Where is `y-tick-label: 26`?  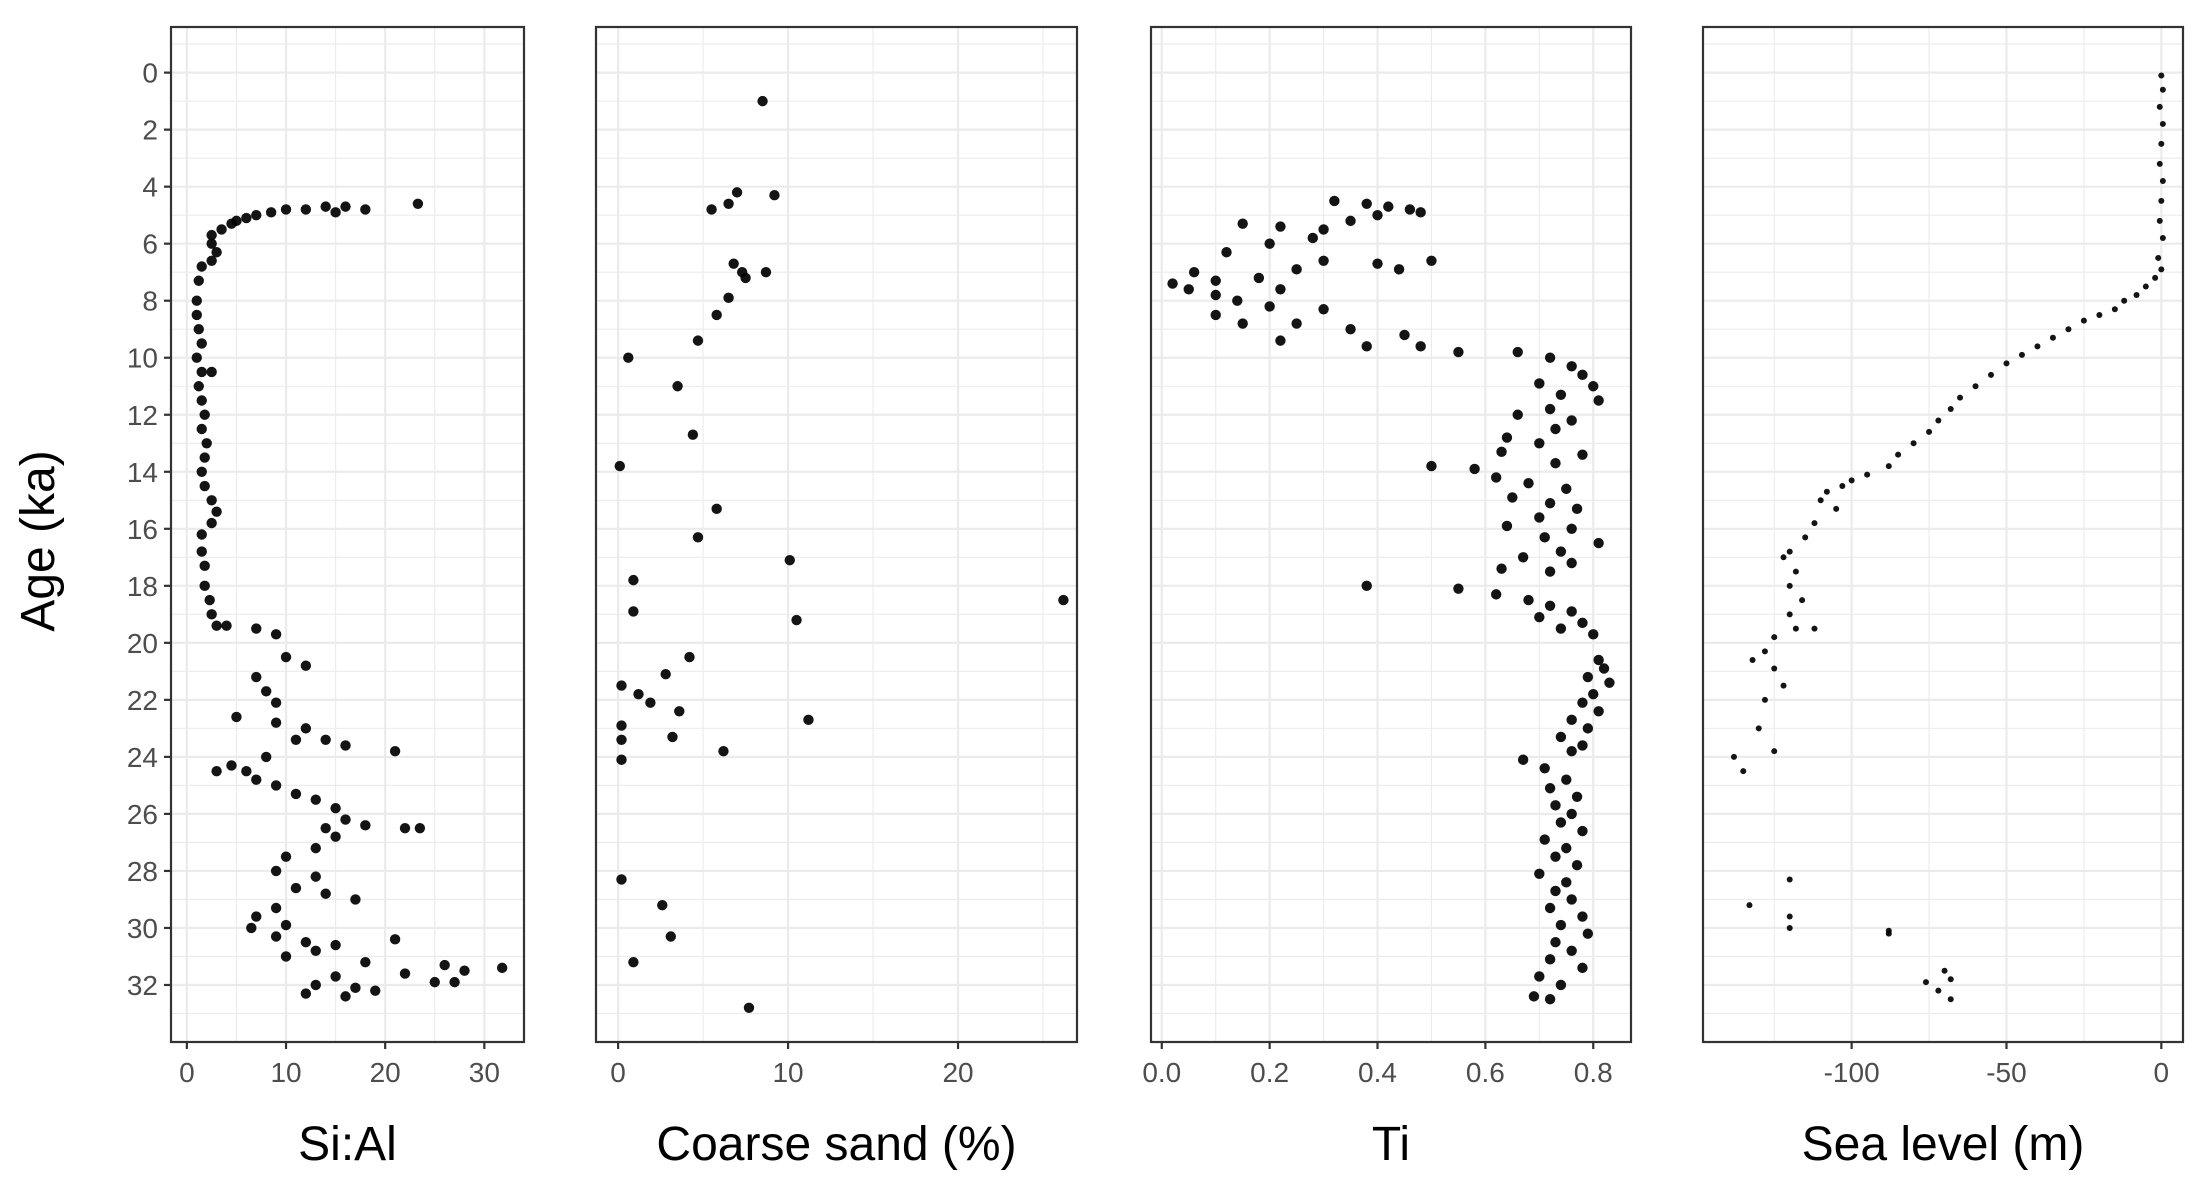
y-tick-label: 26 is located at coordinates (142, 814).